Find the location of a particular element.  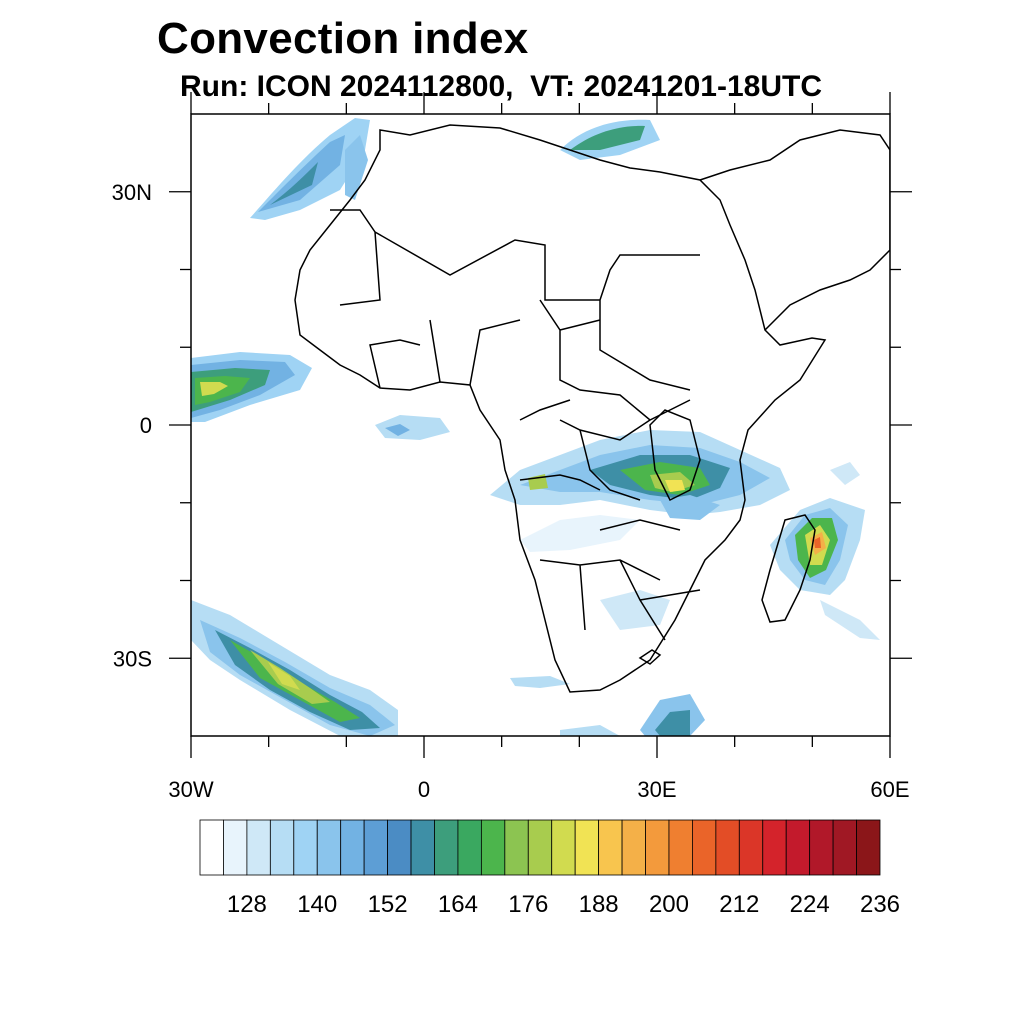

colorbar-label: 236 is located at coordinates (880, 904).